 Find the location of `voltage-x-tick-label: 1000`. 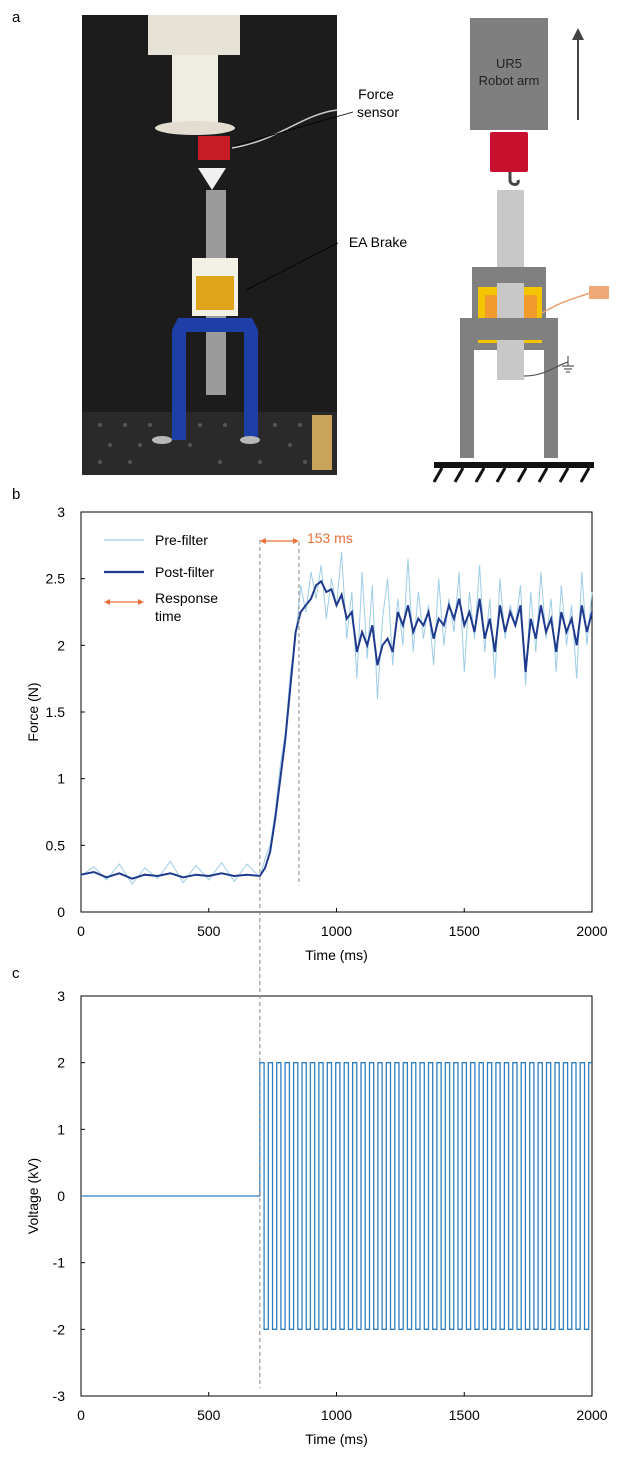

voltage-x-tick-label: 1000 is located at coordinates (336, 1415).